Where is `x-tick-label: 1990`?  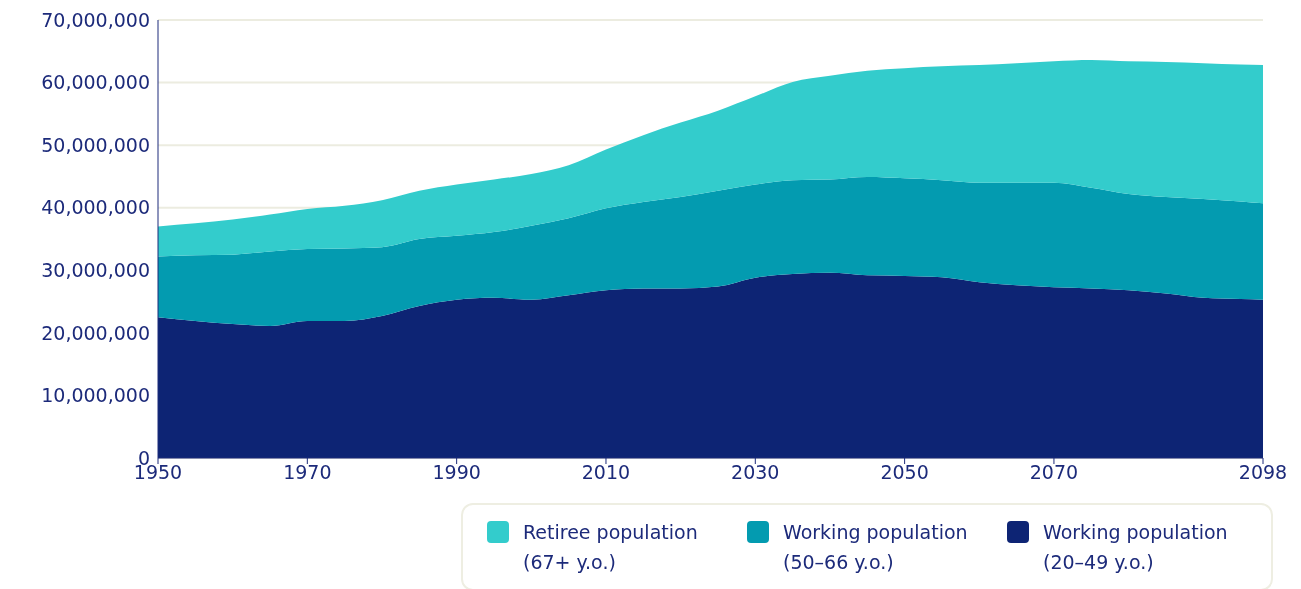 x-tick-label: 1990 is located at coordinates (456, 472).